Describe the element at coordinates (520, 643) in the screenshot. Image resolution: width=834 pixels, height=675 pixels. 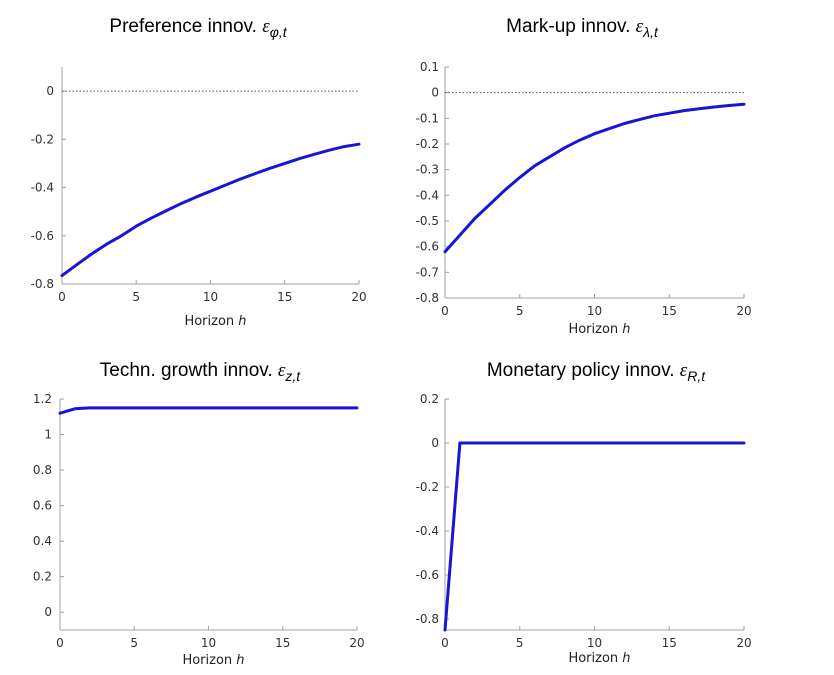
I see `monetary-policy-xtick-label: 5` at that location.